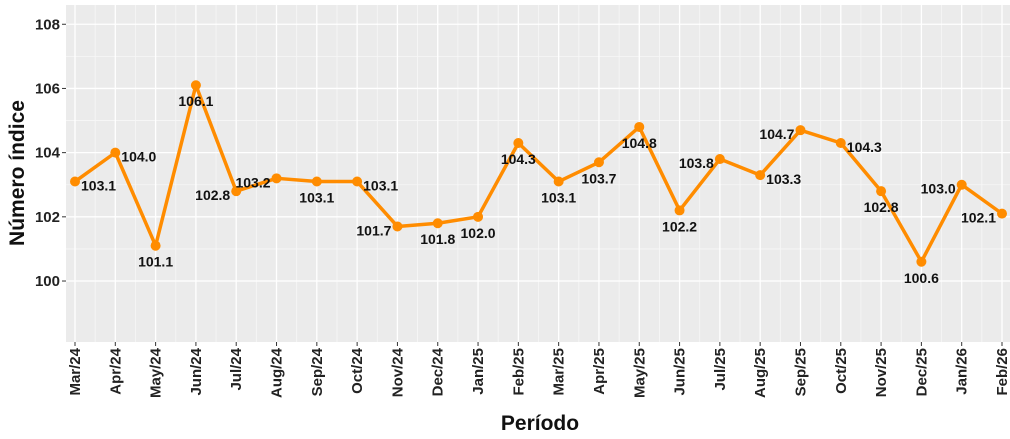 The width and height of the screenshot is (1010, 439). Describe the element at coordinates (155, 262) in the screenshot. I see `data-label: 101.1` at that location.